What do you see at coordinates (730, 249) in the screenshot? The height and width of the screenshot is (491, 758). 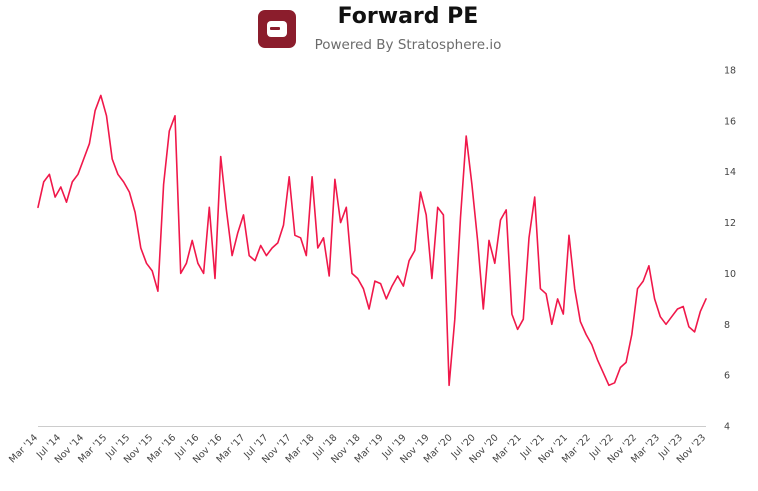 I see `y-axis-tick-labels: 4 6 8 10 12 14 16 18` at bounding box center [730, 249].